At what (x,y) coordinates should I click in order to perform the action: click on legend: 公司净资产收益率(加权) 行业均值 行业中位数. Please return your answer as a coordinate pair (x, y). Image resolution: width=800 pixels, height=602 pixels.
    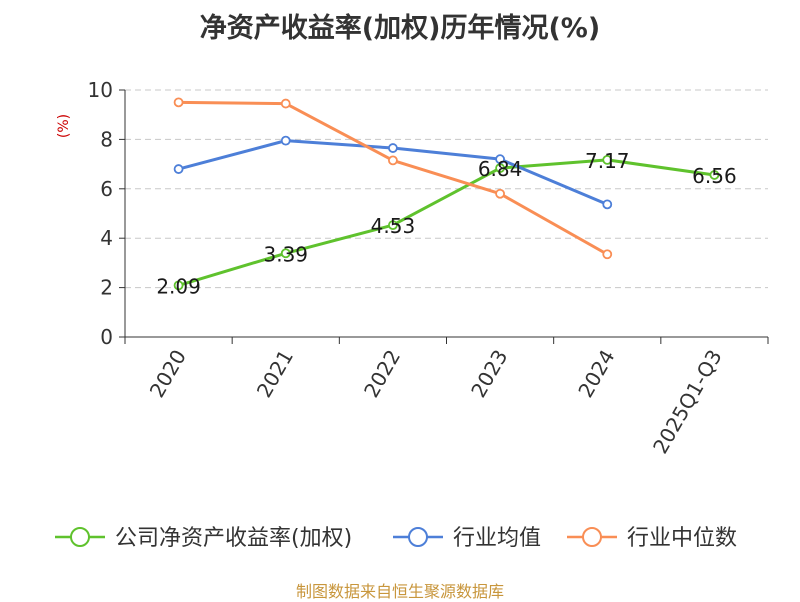
    Looking at the image, I should click on (396, 538).